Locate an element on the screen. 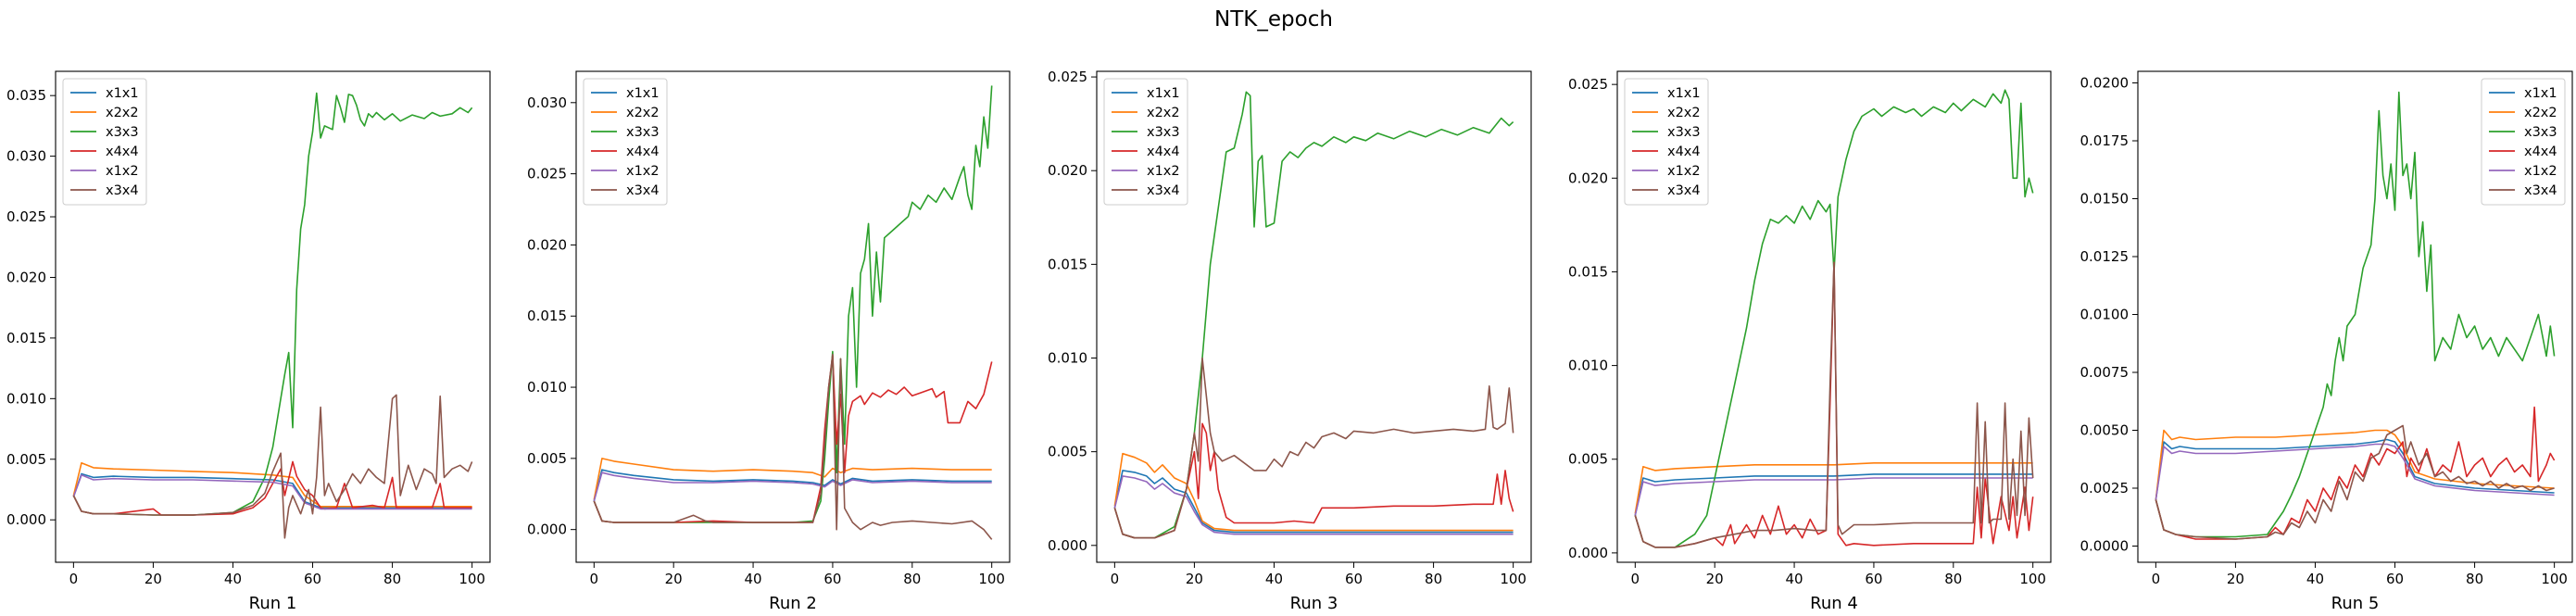 This screenshot has height=616, width=2576. series-line-x4x4 is located at coordinates (2355, 473).